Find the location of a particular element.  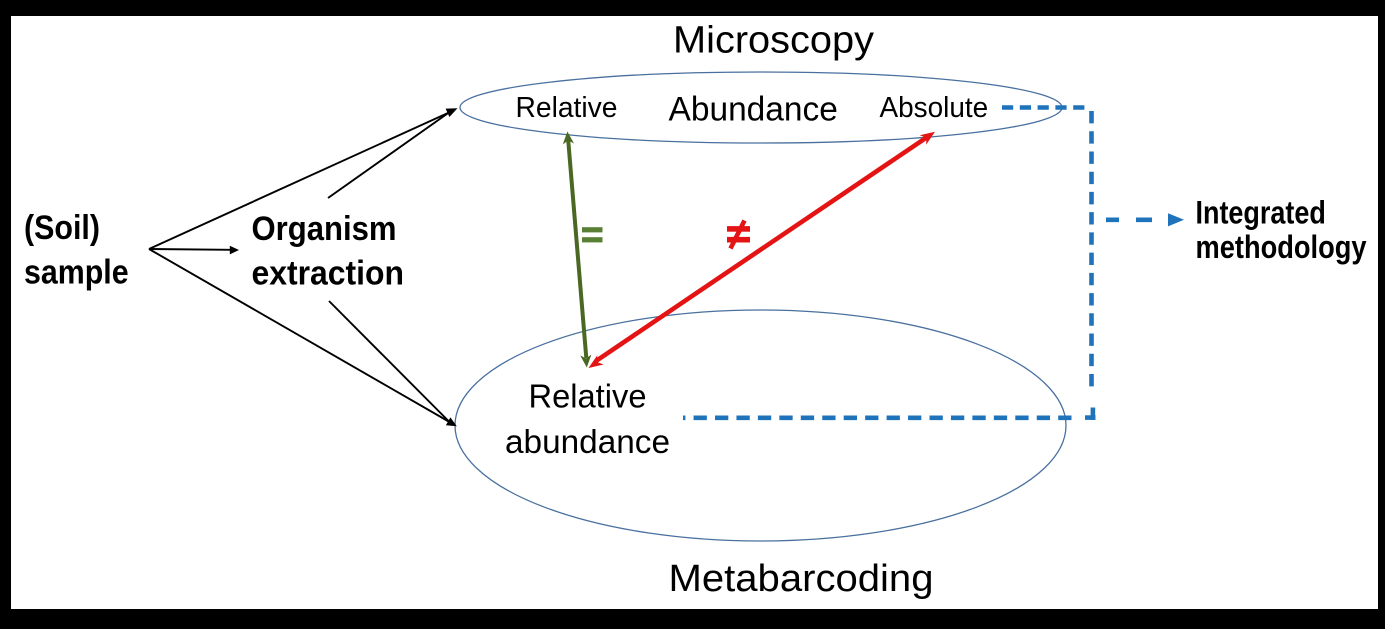

svg-text: Metabarcoding is located at coordinates (801, 579).